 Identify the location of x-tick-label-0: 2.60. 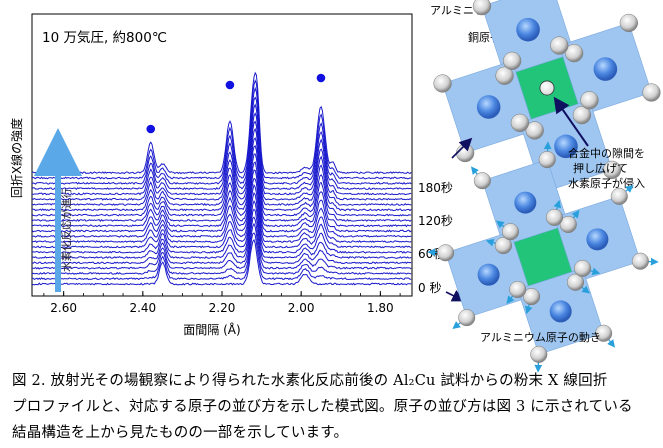
(63, 308).